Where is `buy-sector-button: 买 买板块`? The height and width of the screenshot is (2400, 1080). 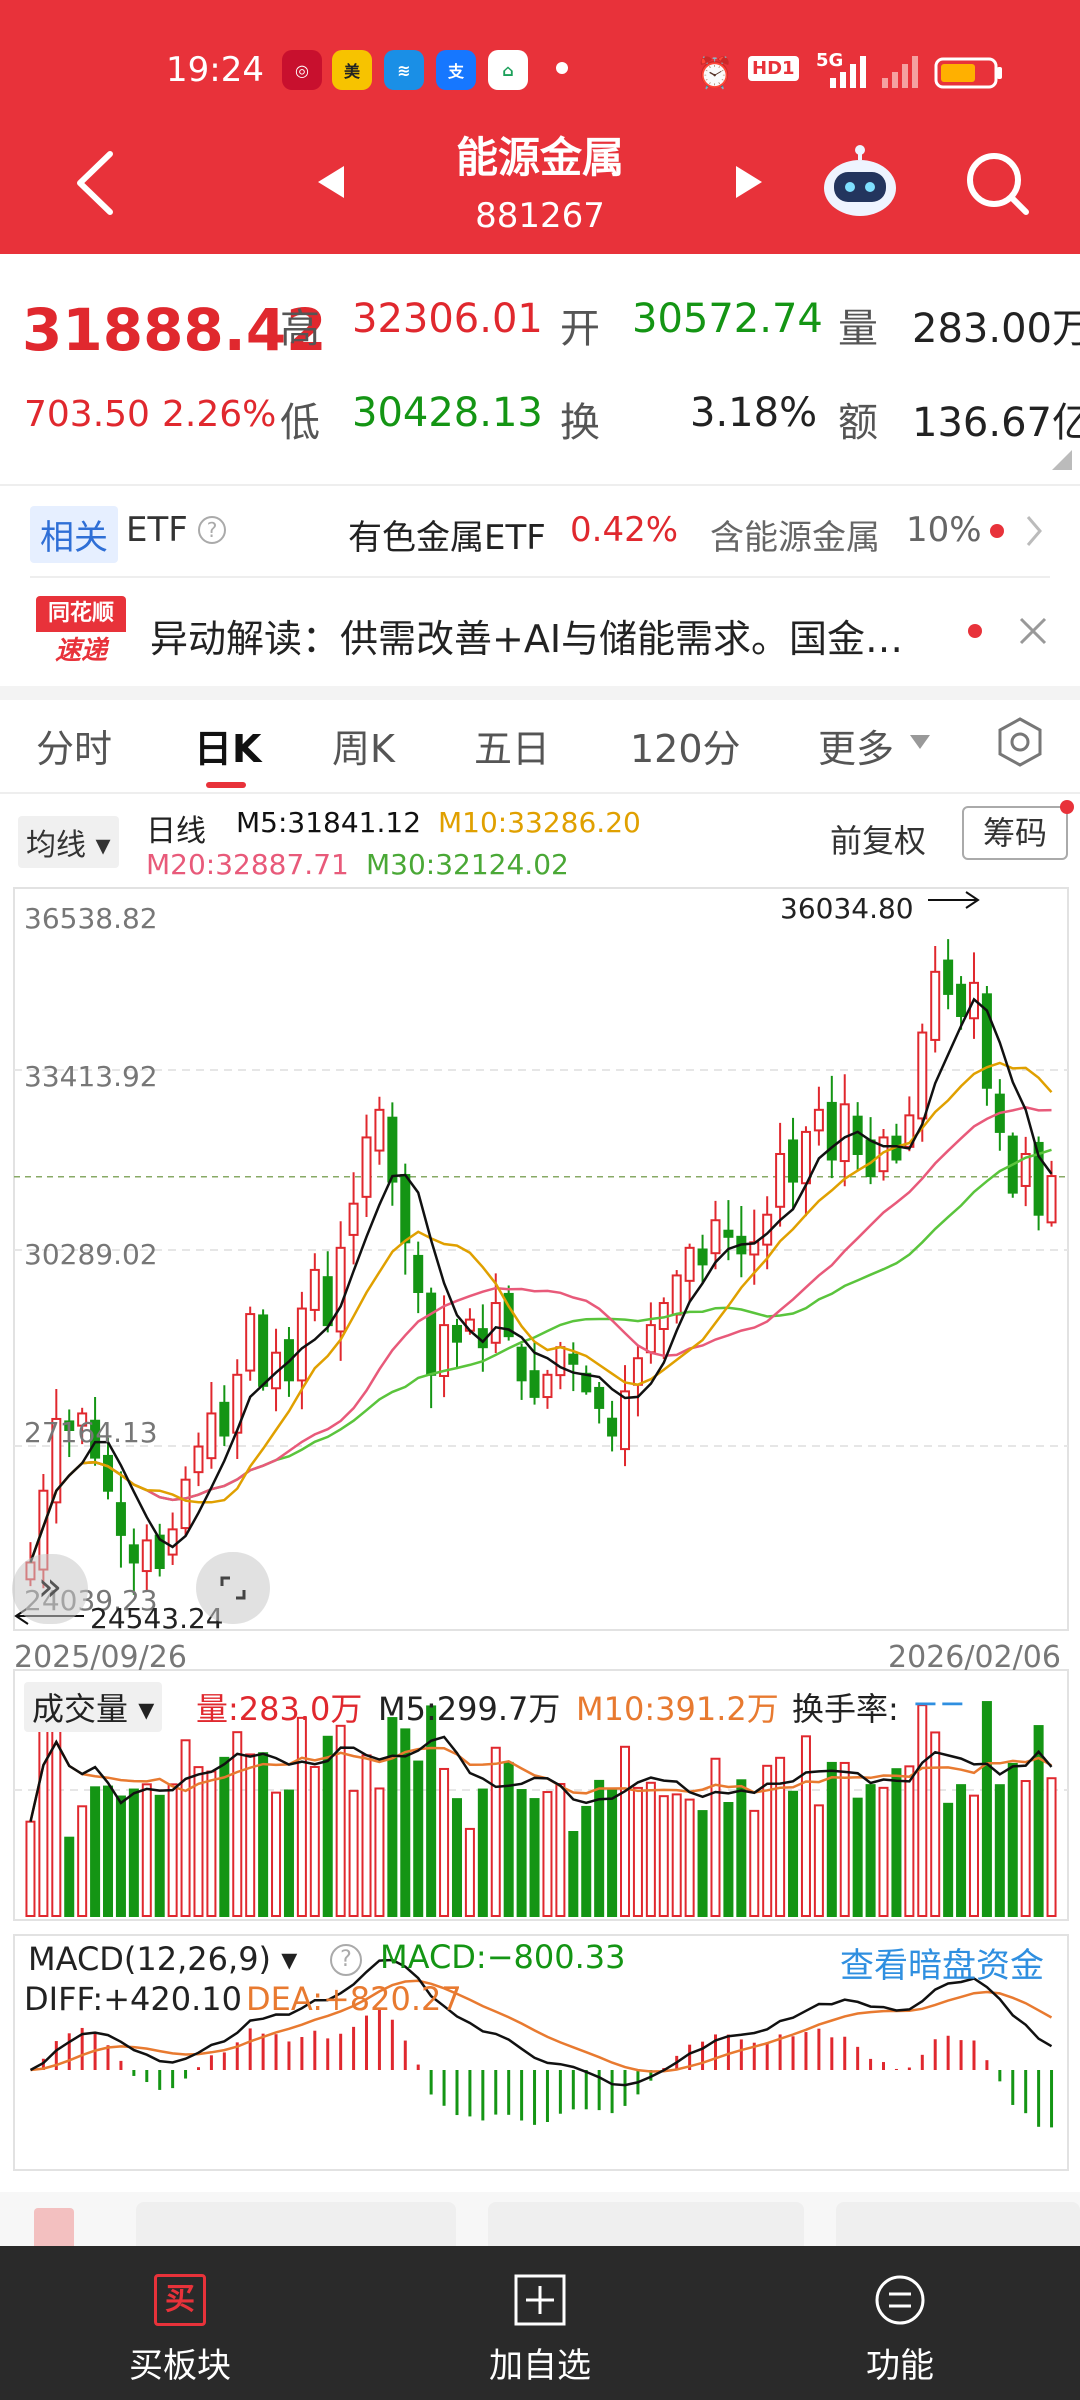
buy-sector-button: 买 买板块 is located at coordinates (180, 2323).